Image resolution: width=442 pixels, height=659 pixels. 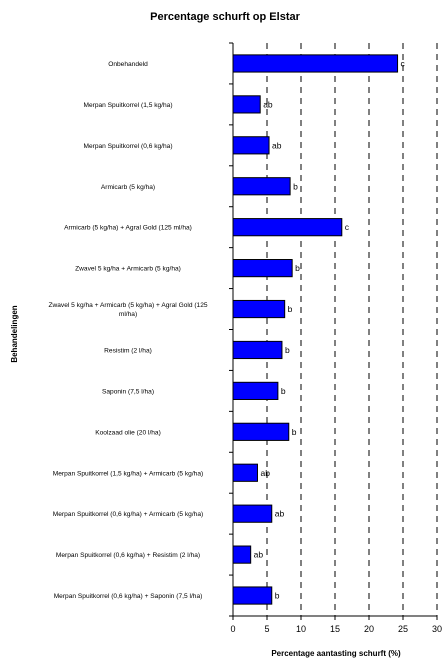 I want to click on x-tick-label: 30, so click(x=437, y=629).